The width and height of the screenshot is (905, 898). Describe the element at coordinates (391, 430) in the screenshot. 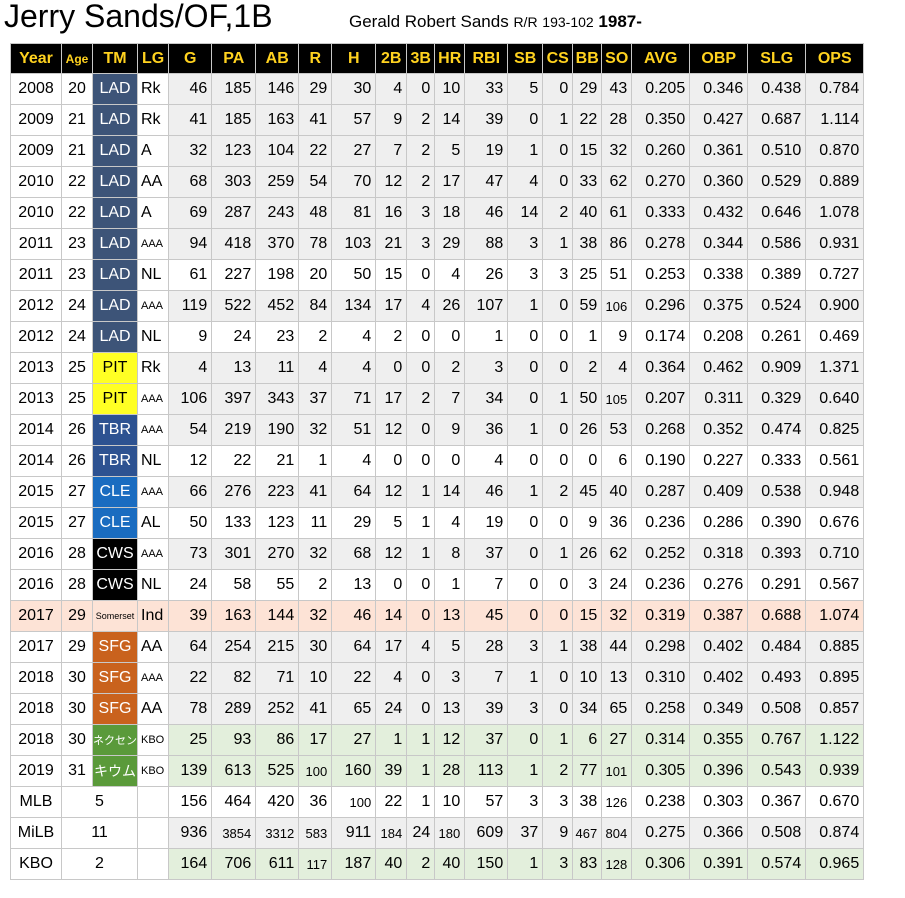

I see `cell-2b: 12` at that location.